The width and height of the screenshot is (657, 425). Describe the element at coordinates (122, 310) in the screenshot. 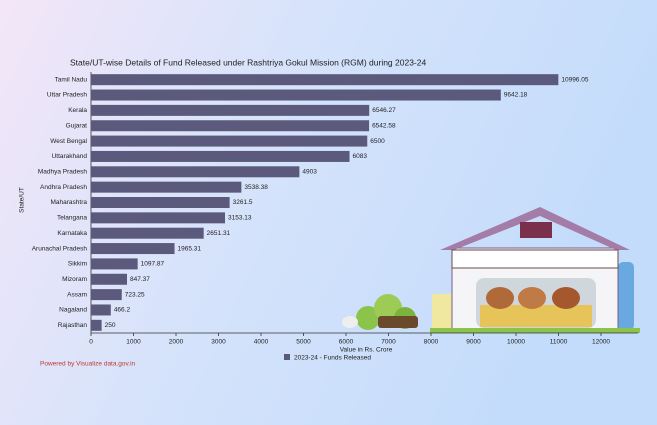

I see `value-label: 466.2` at that location.